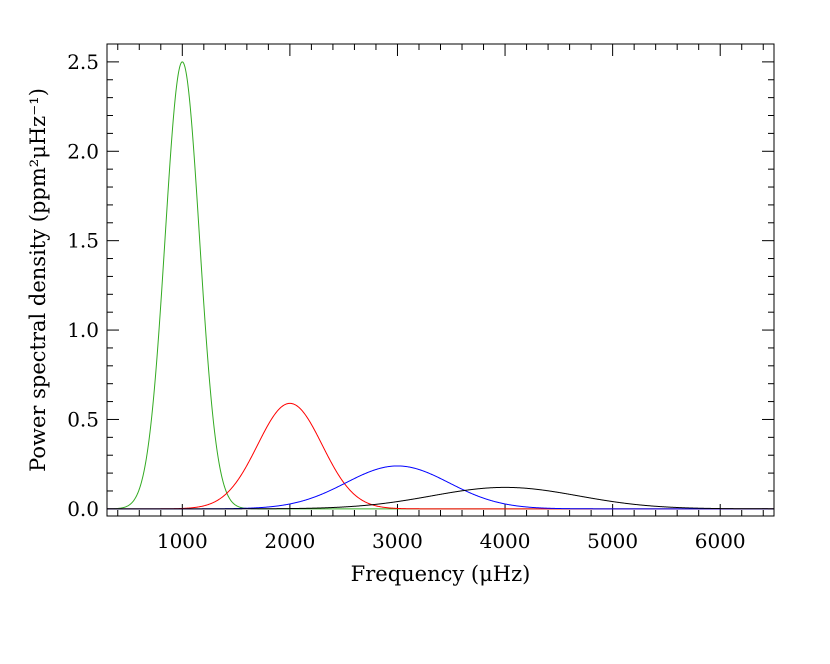 The height and width of the screenshot is (664, 830). Describe the element at coordinates (83, 151) in the screenshot. I see `y-tick-label: 2.0` at that location.